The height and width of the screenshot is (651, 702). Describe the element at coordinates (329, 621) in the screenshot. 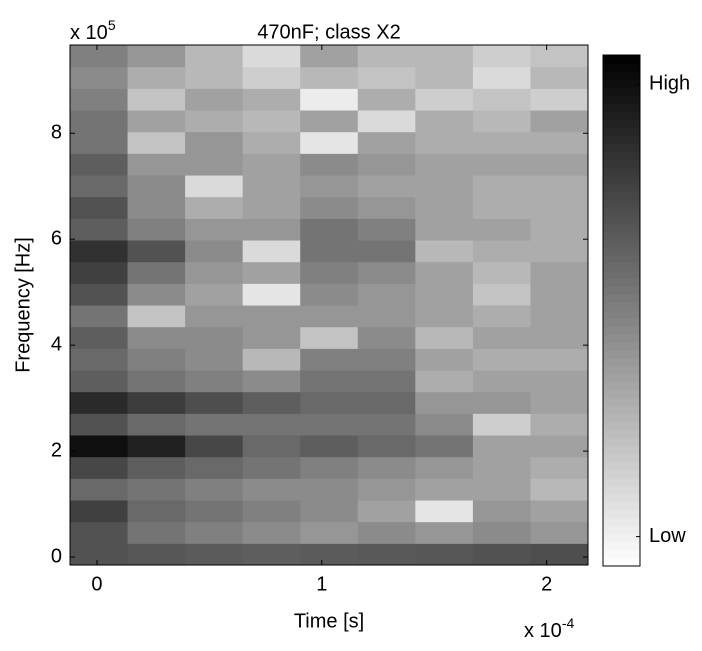

I see `x-axis-label: Time [s]` at that location.